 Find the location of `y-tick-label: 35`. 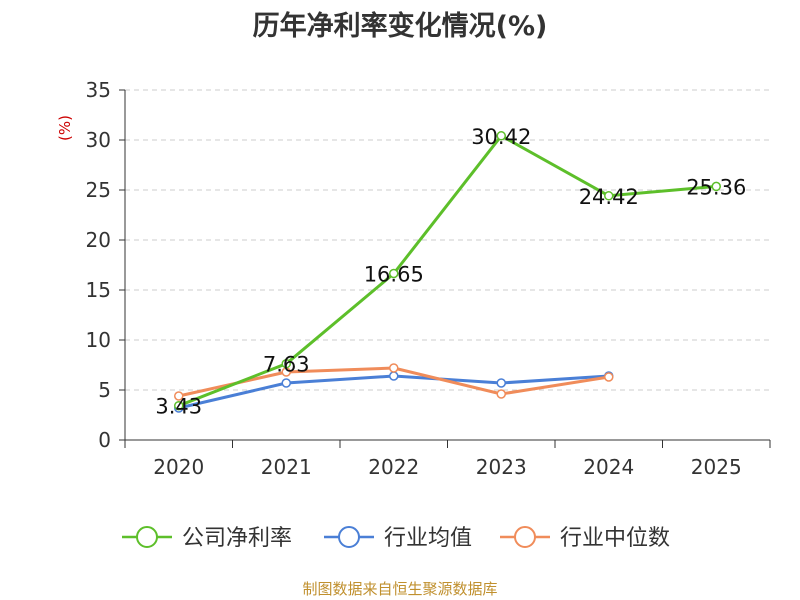

y-tick-label: 35 is located at coordinates (98, 90).